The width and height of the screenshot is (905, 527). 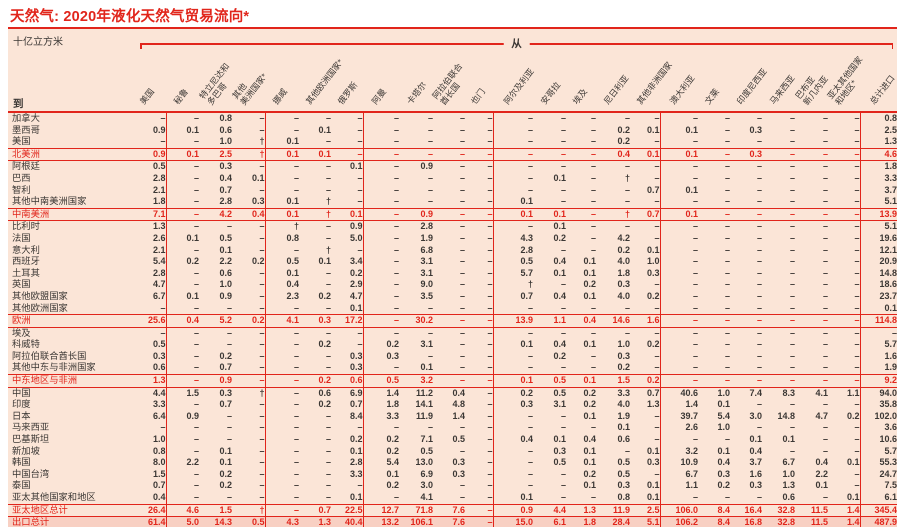 What do you see at coordinates (878, 321) in the screenshot?
I see `value-cell: 114.8` at bounding box center [878, 321].